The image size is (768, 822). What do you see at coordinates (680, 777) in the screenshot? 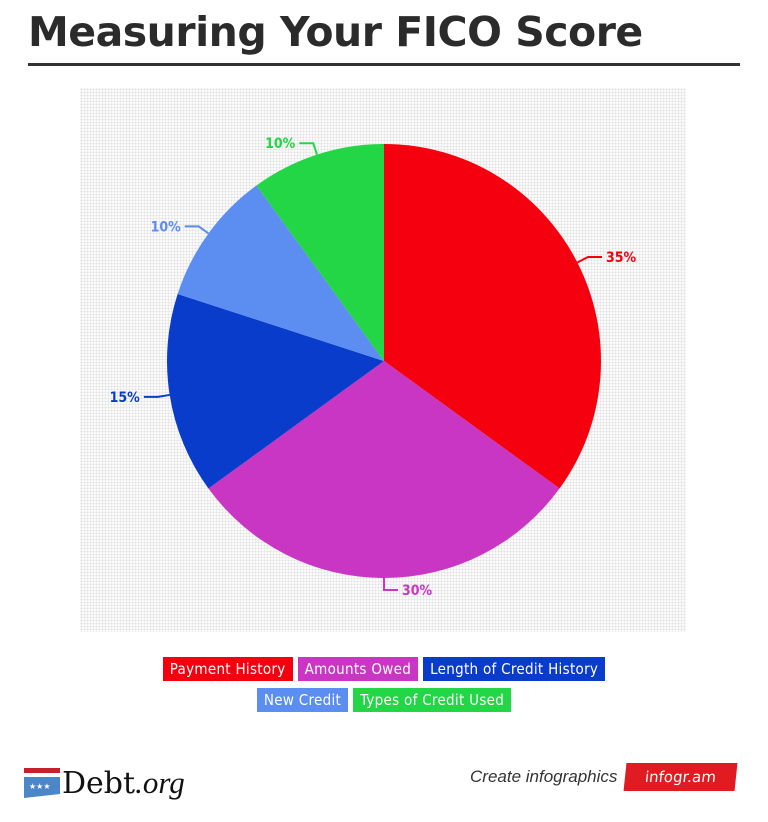
I see `infogram-badge: infogr.am` at bounding box center [680, 777].